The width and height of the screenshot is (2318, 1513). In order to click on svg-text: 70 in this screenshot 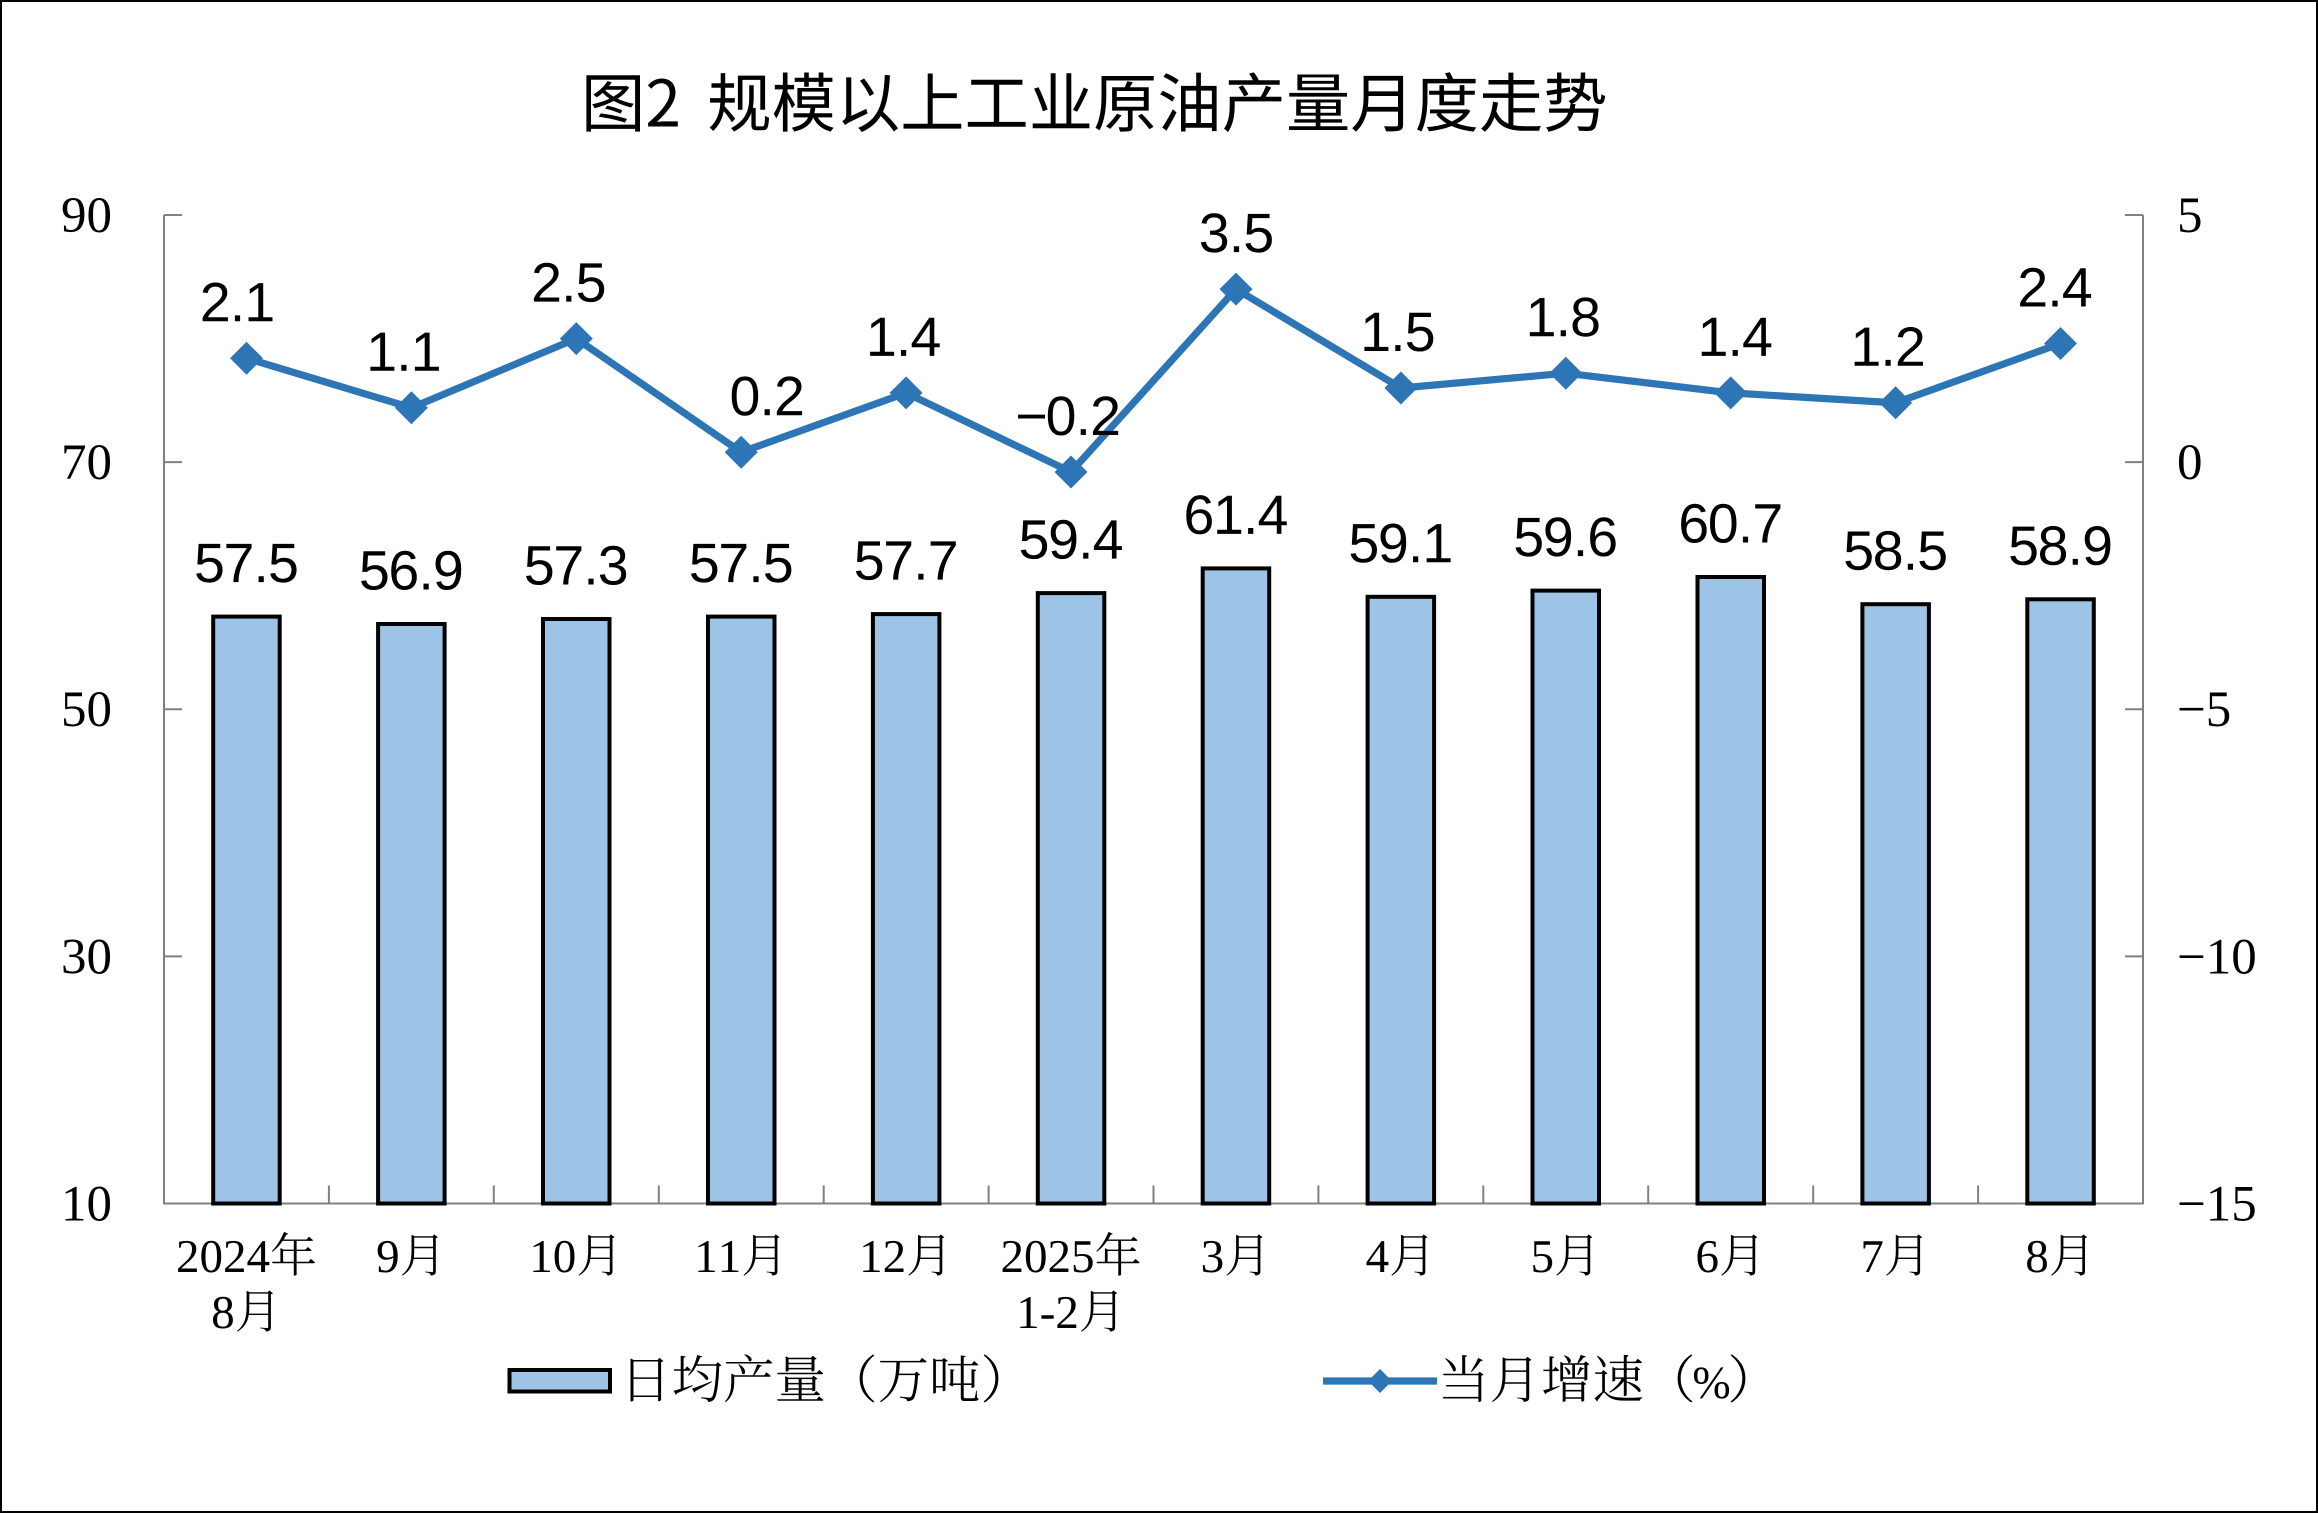, I will do `click(86, 463)`.